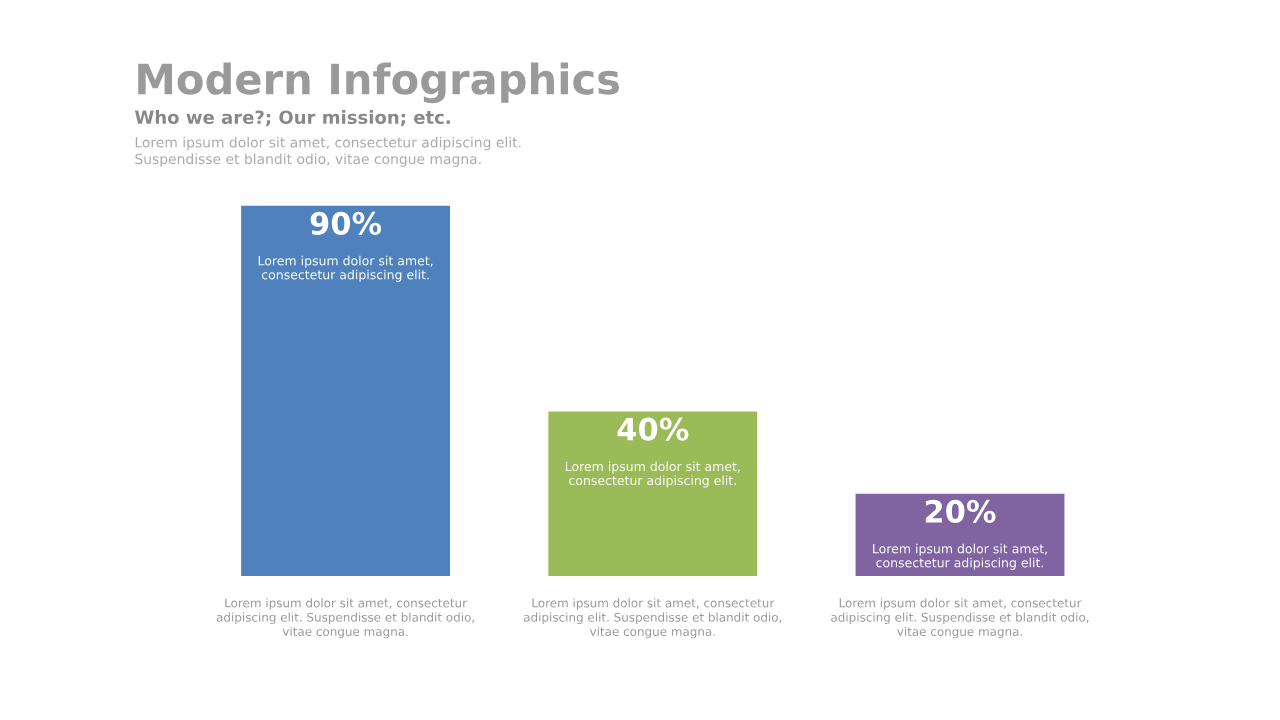 Image resolution: width=1280 pixels, height=720 pixels. What do you see at coordinates (346, 223) in the screenshot?
I see `data-label: 90%` at bounding box center [346, 223].